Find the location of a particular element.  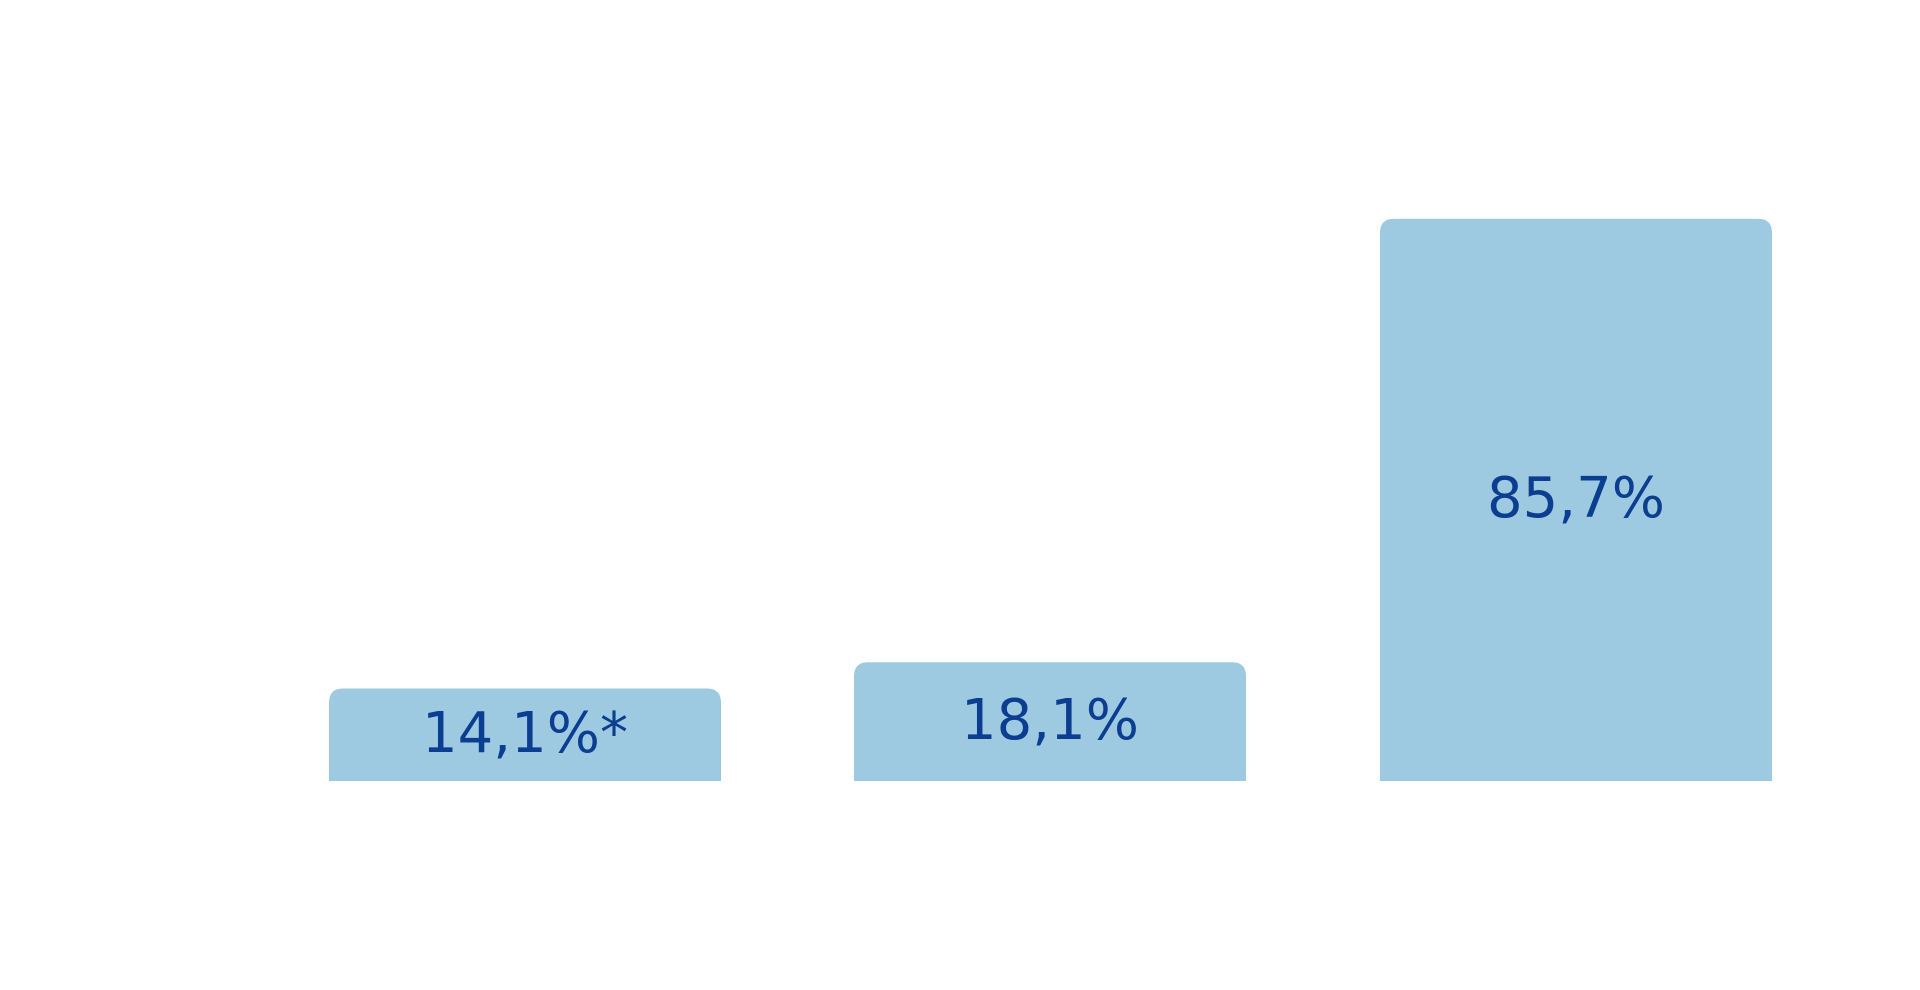

bar-value-label-2: 18,1% is located at coordinates (1050, 720).